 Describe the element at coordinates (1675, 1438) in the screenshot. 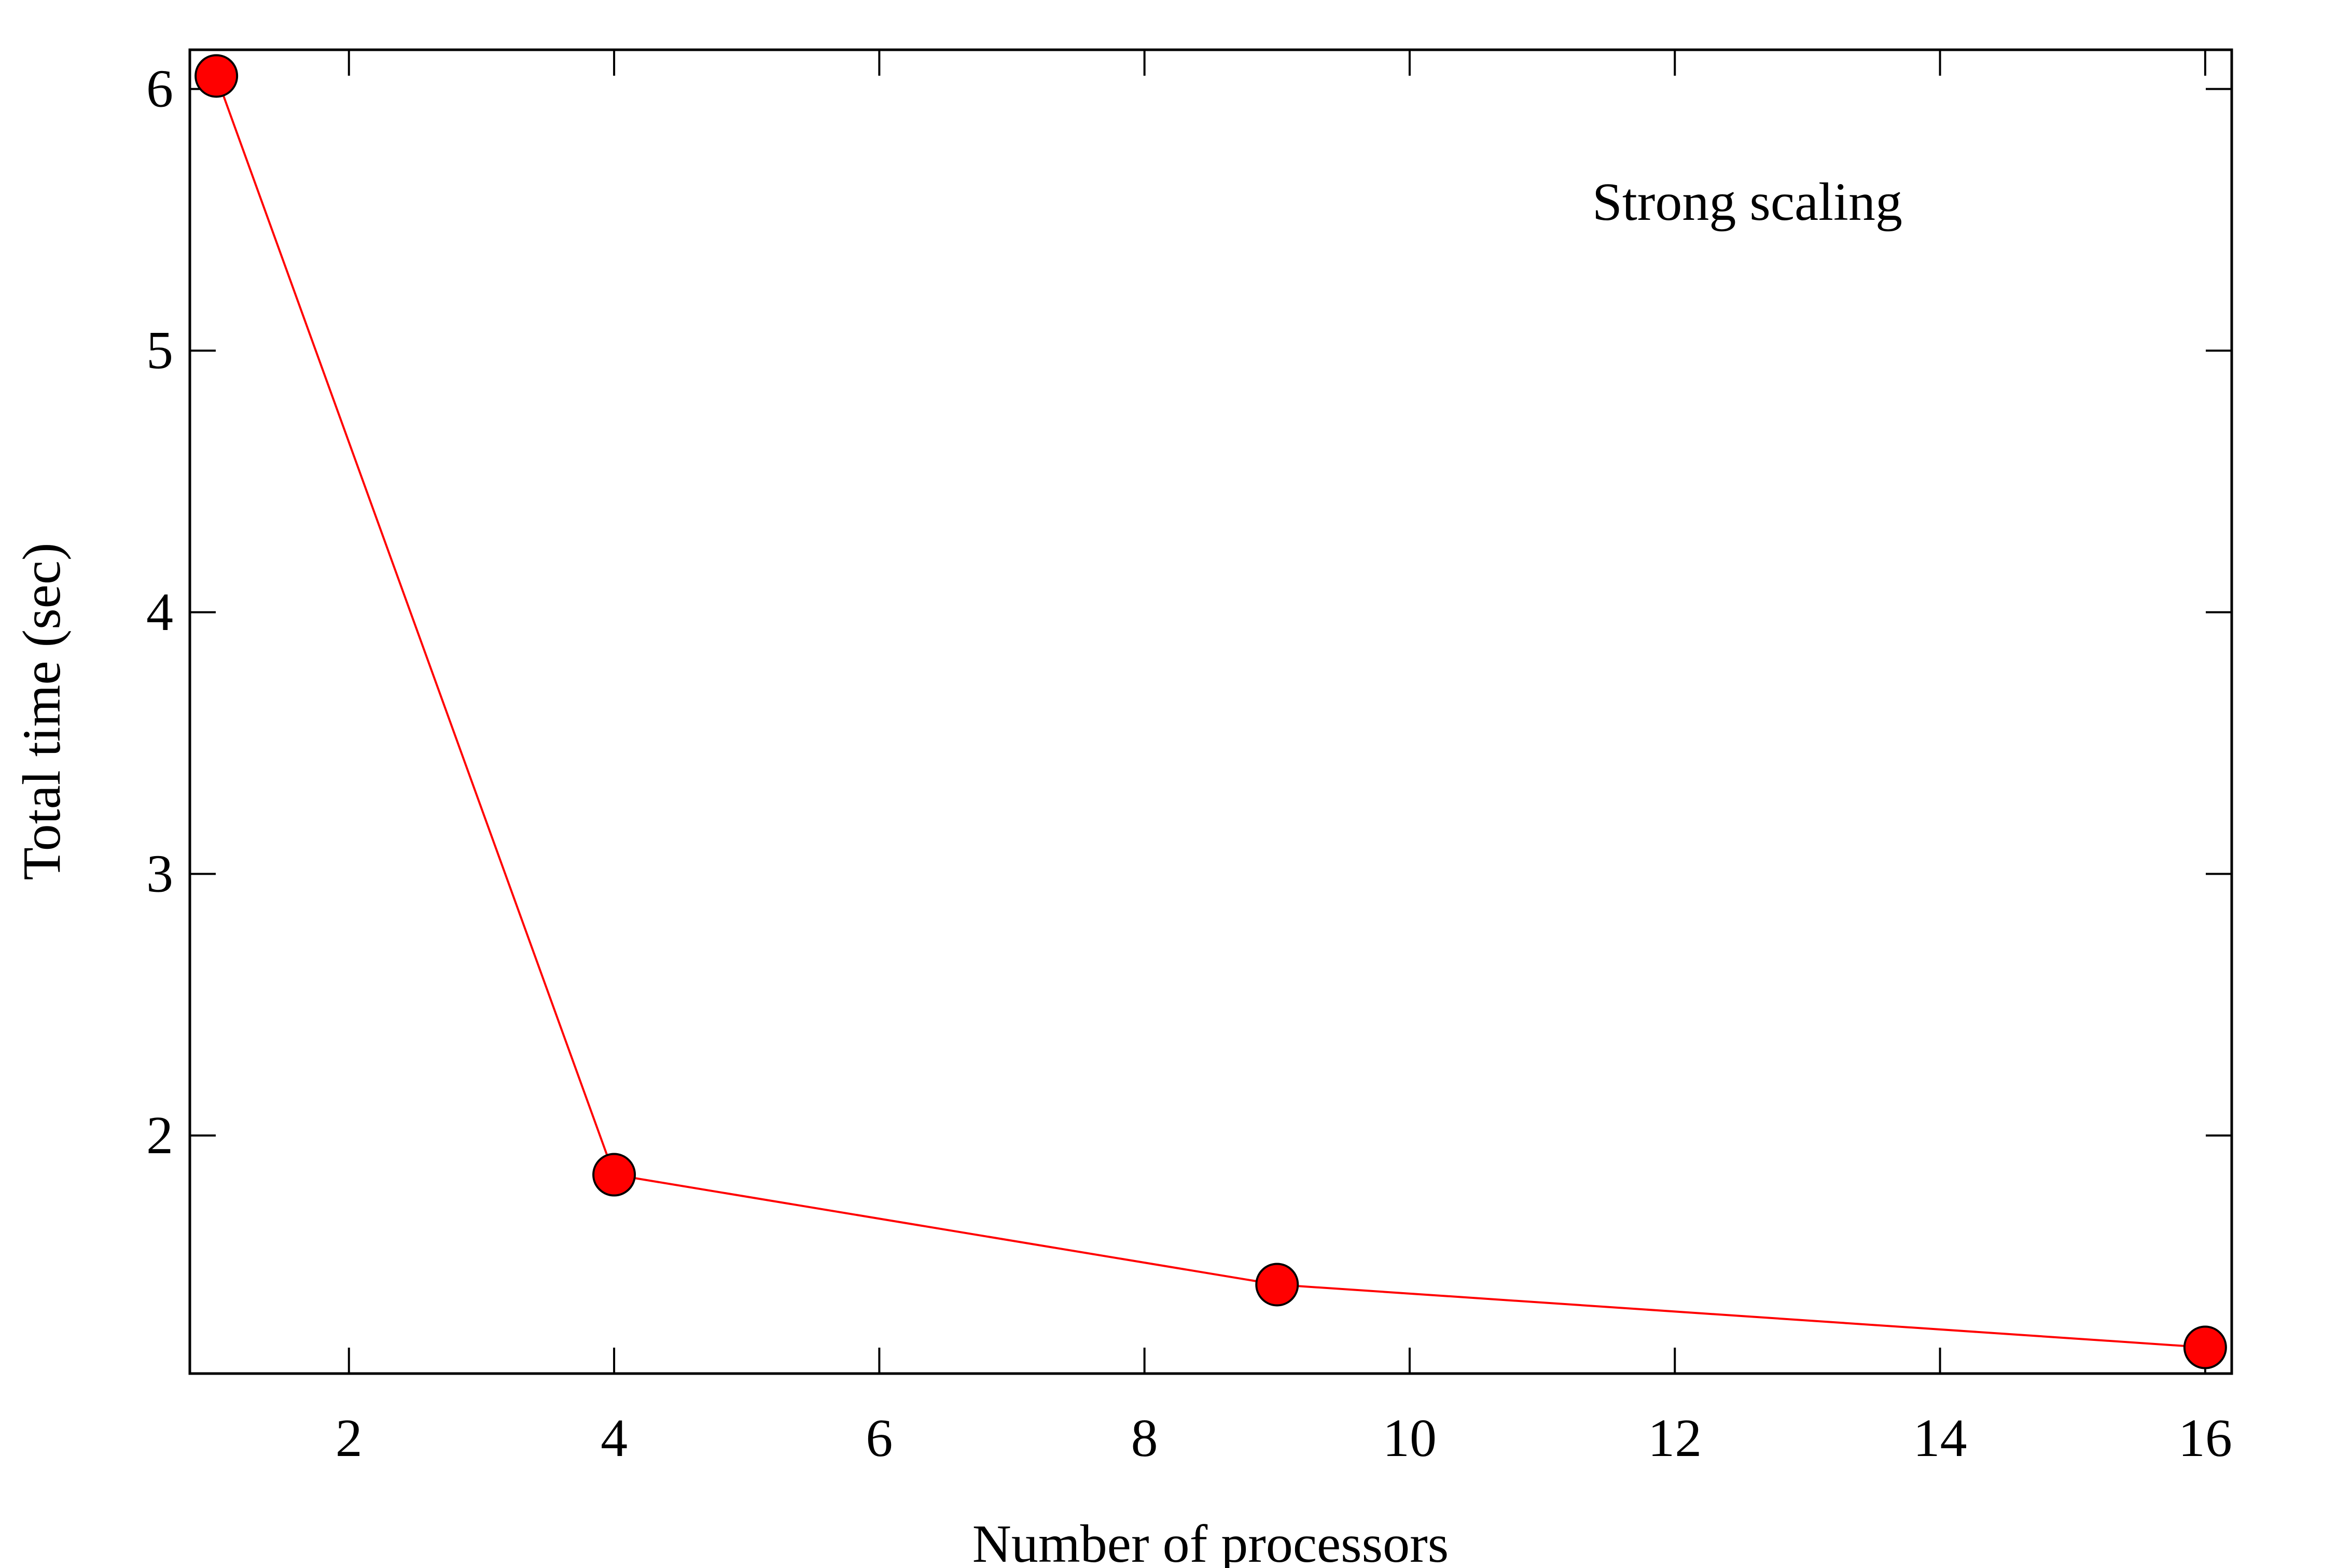

I see `x-tick-label: 12` at that location.